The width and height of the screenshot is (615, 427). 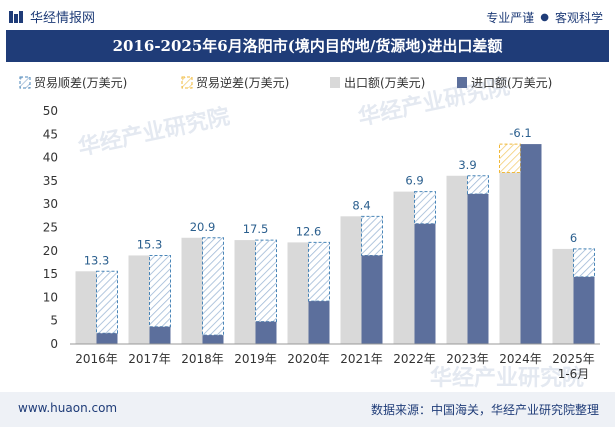 I want to click on y-tick-label: 5, so click(x=54, y=321).